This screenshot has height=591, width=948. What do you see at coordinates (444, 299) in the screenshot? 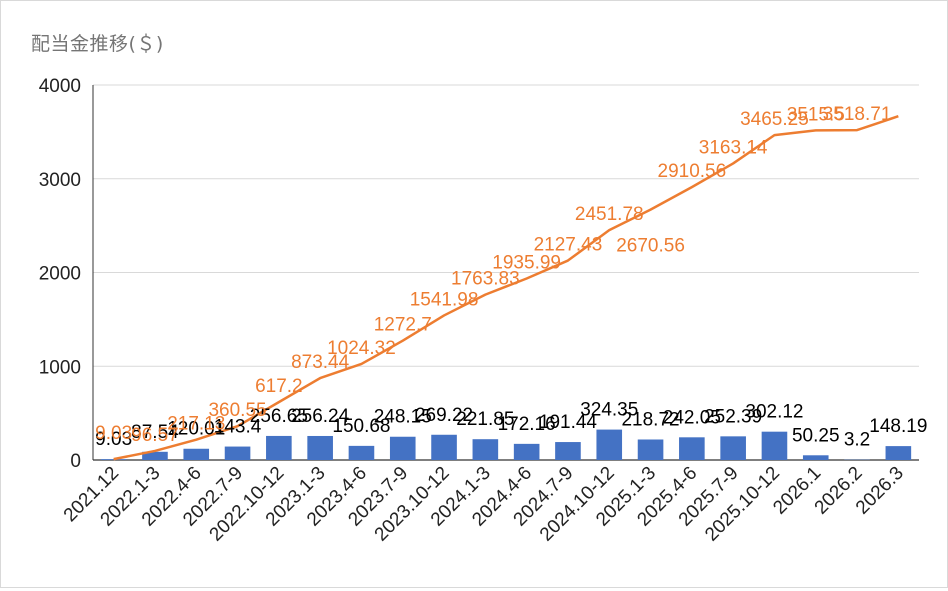
I see `line-data-label: 1541.98` at bounding box center [444, 299].